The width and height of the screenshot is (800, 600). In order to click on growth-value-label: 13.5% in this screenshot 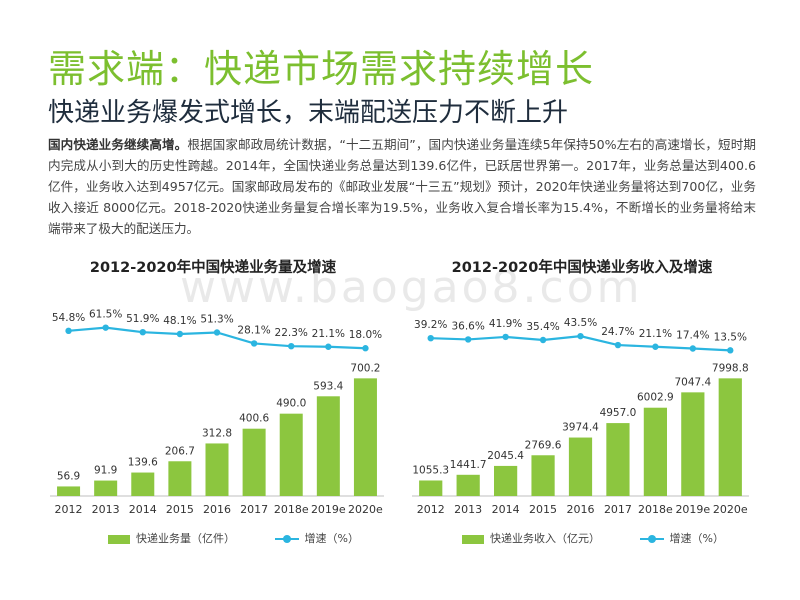, I will do `click(730, 337)`.